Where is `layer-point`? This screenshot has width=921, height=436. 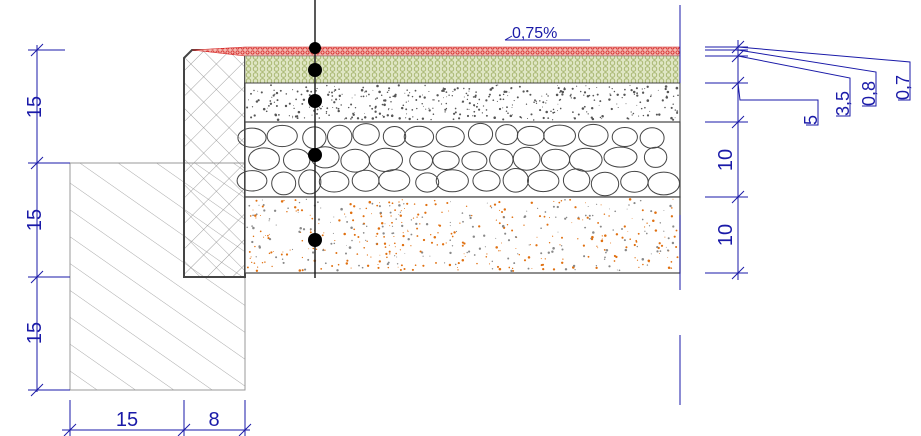 layer-point is located at coordinates (315, 101).